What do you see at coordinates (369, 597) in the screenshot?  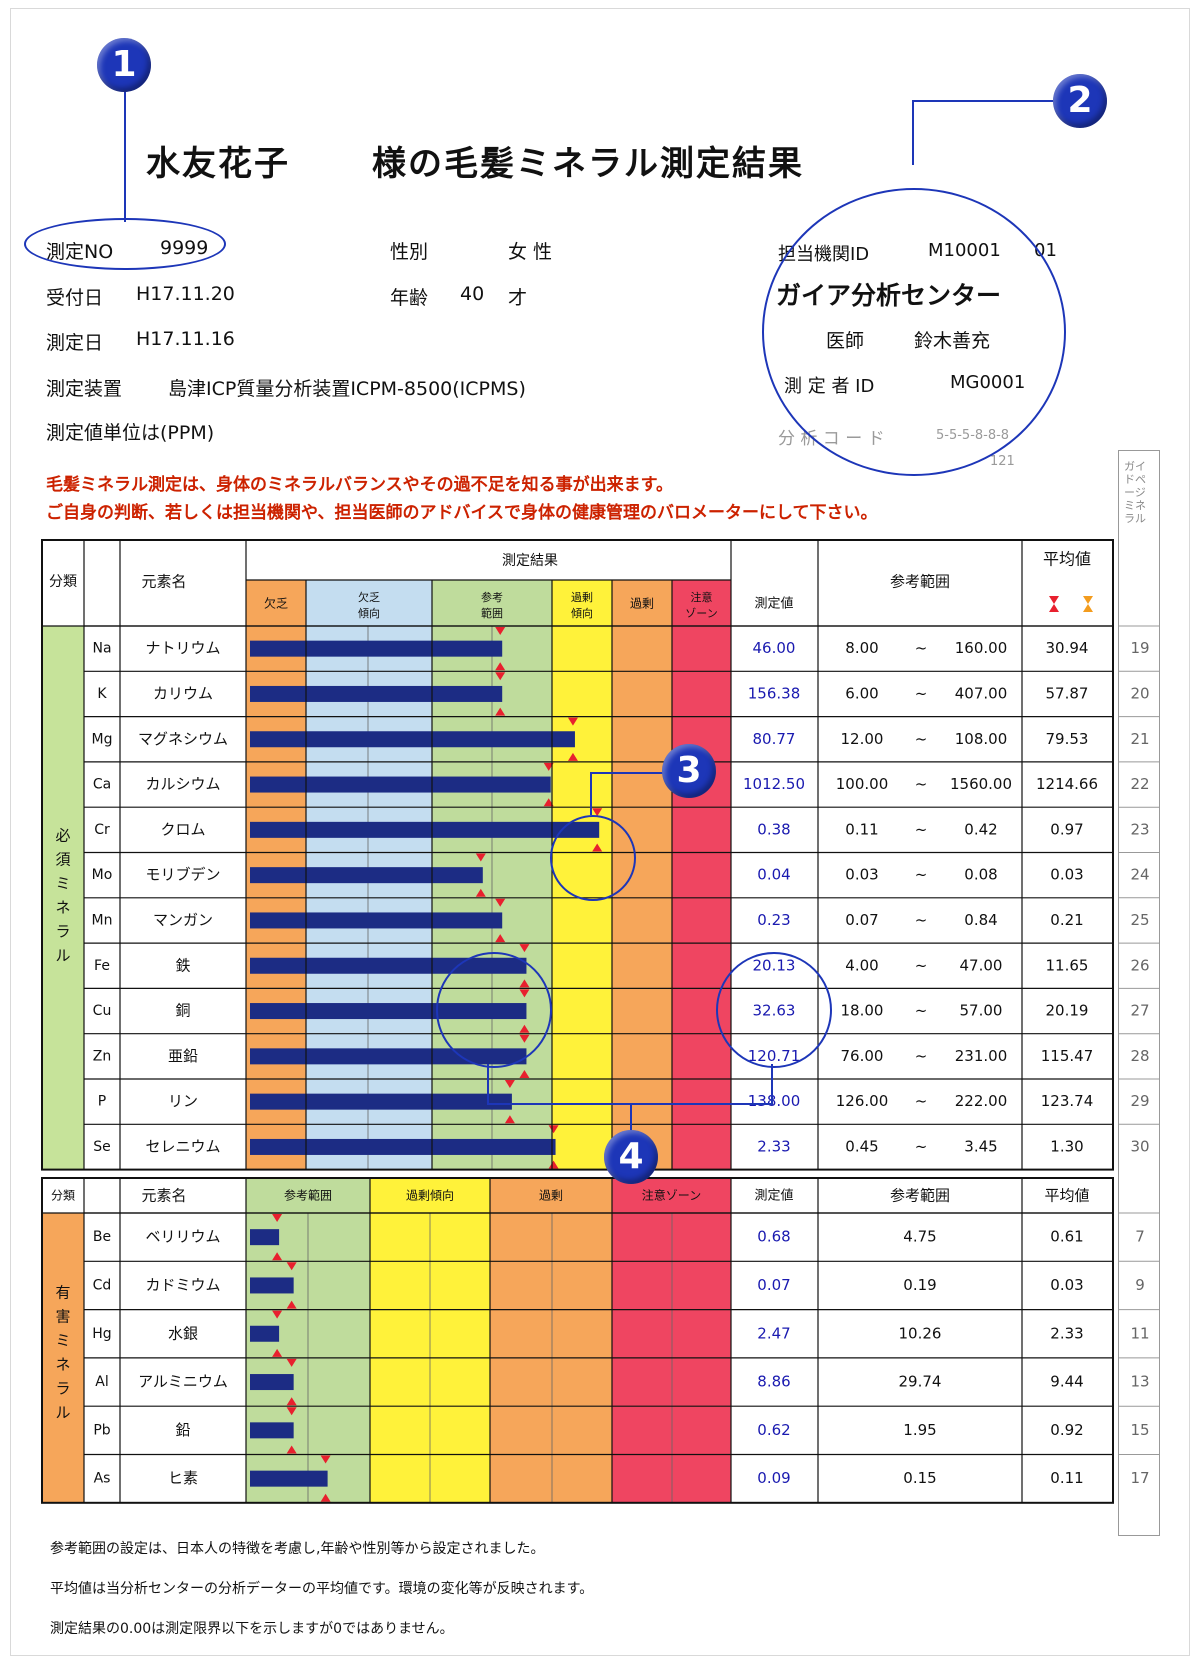 I see `zone-header: 欠乏` at bounding box center [369, 597].